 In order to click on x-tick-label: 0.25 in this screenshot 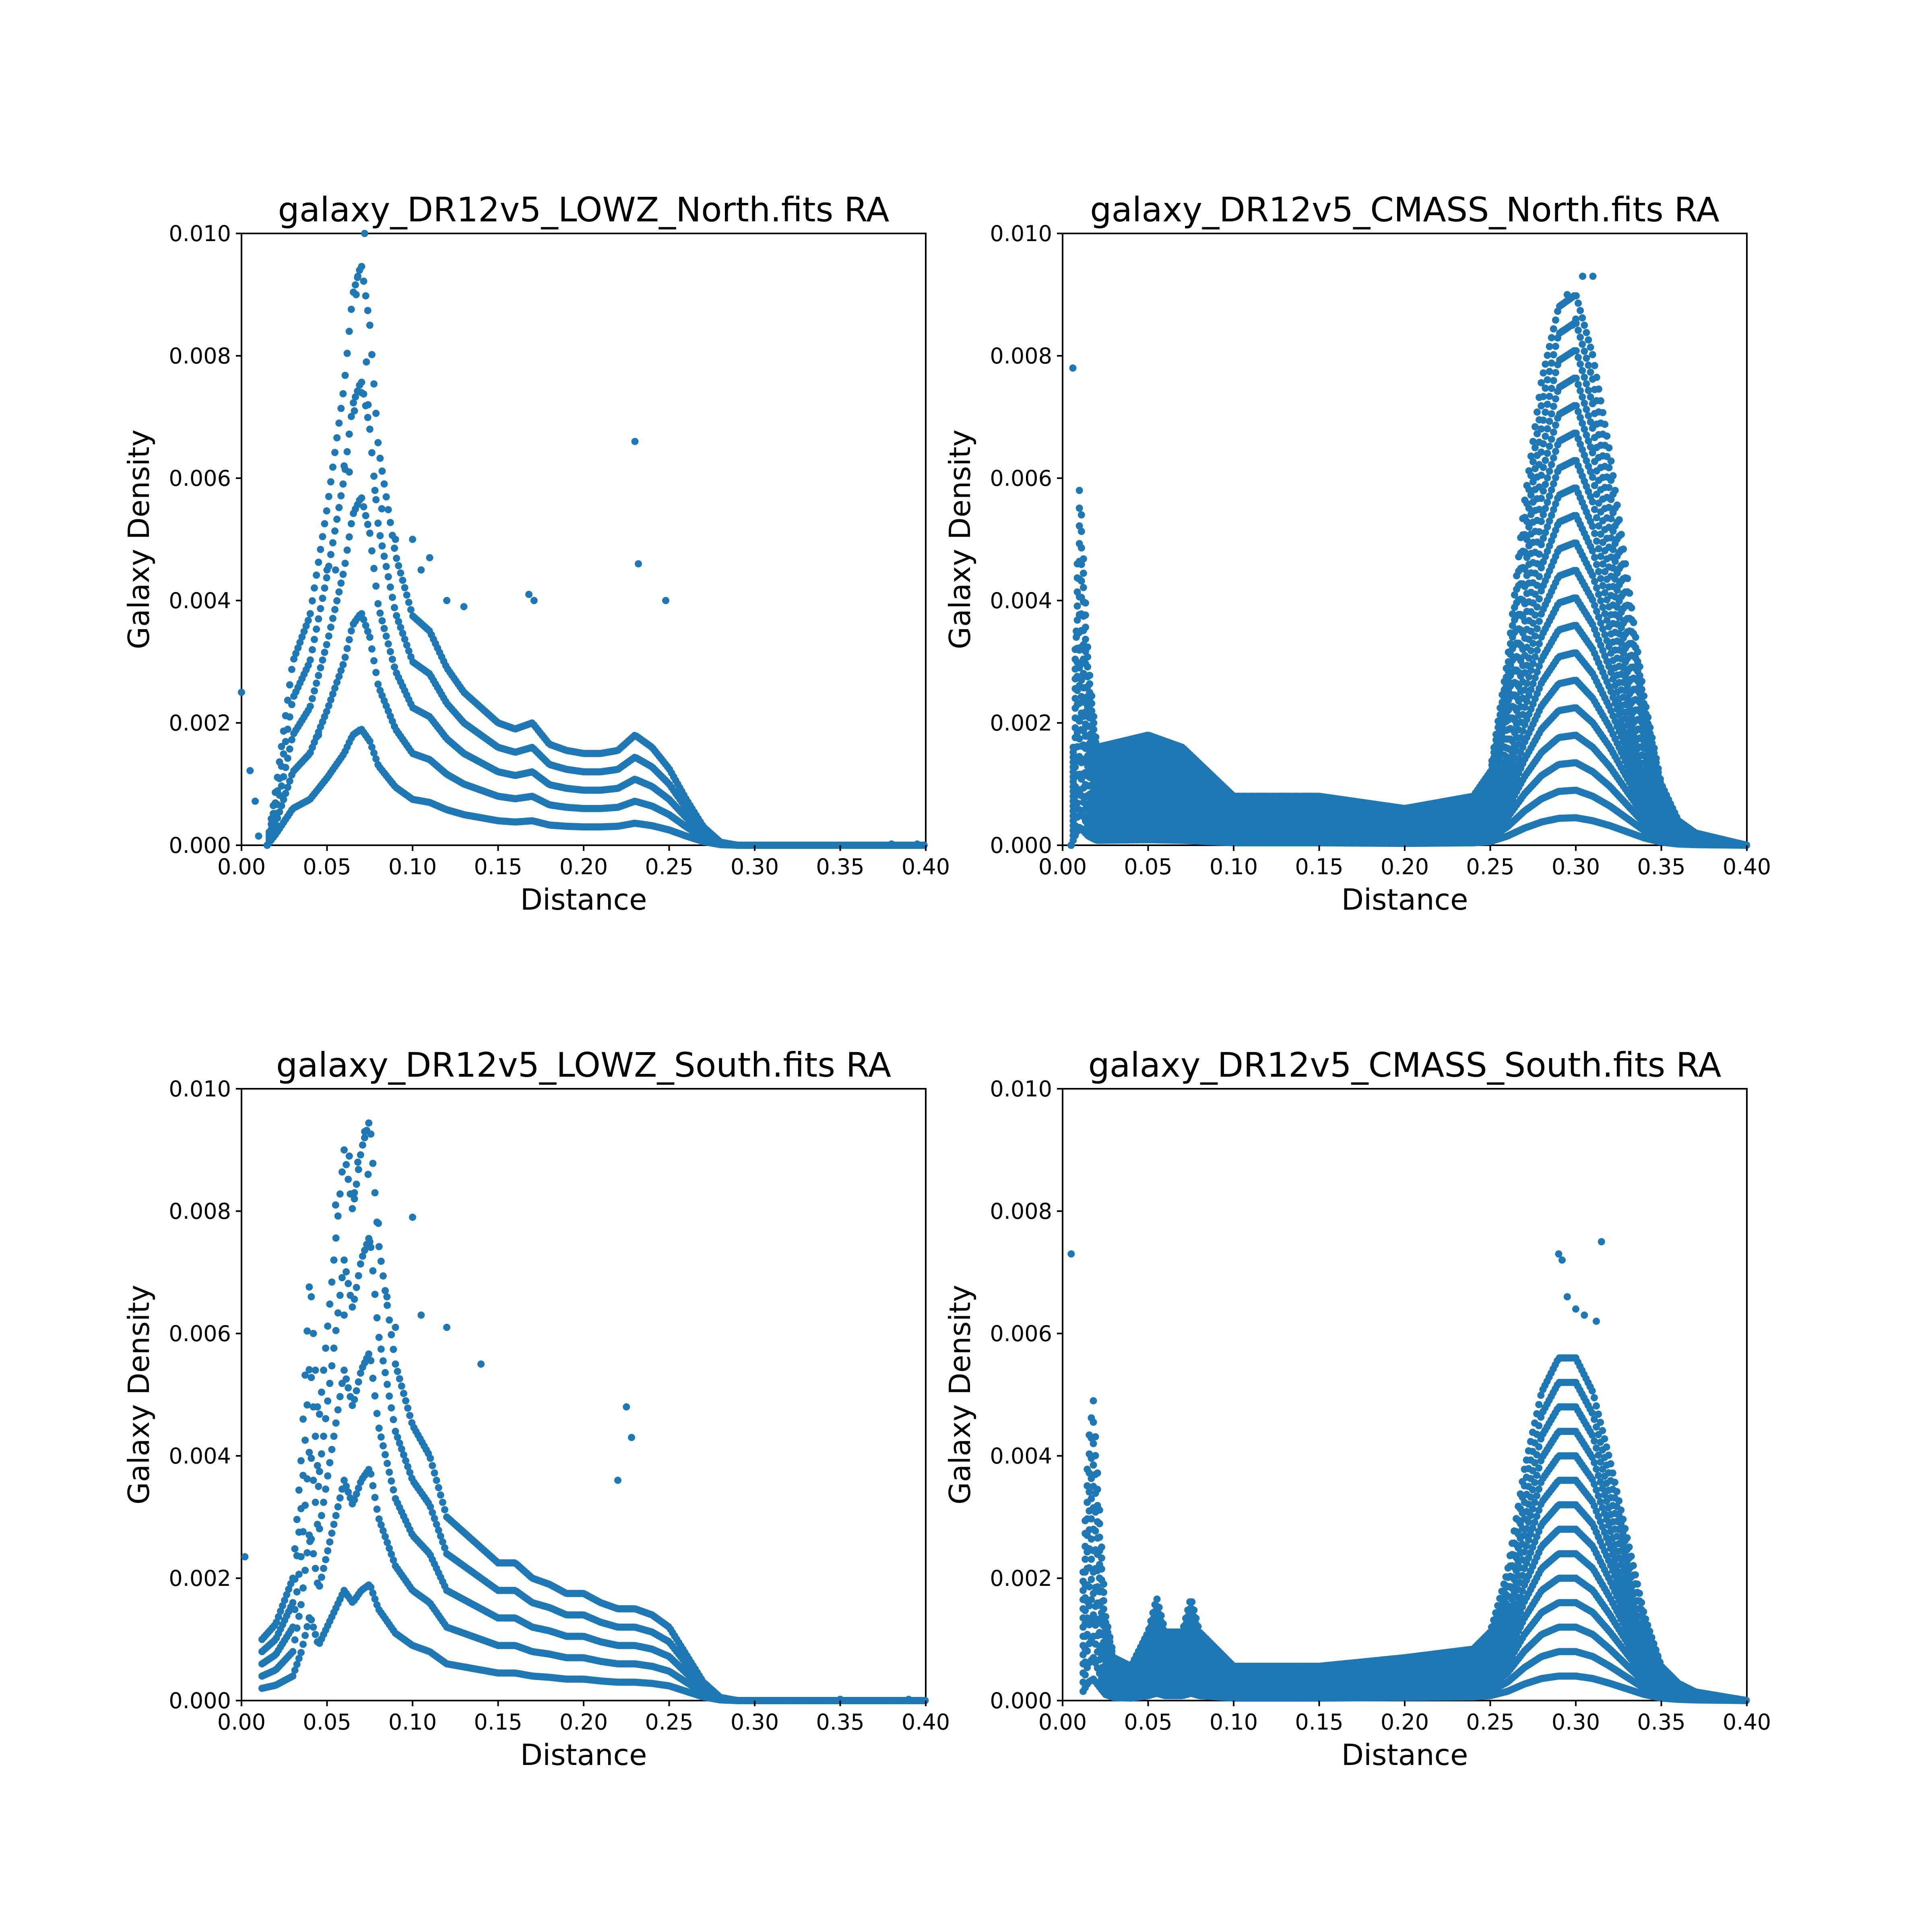, I will do `click(669, 866)`.